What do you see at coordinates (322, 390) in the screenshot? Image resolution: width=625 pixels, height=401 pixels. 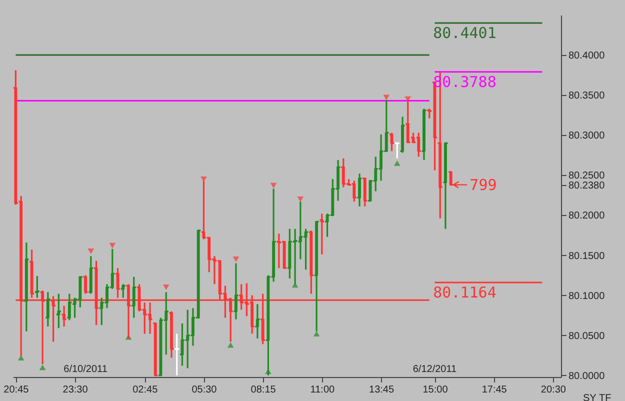 I see `x-tick-label: 11:00` at bounding box center [322, 390].